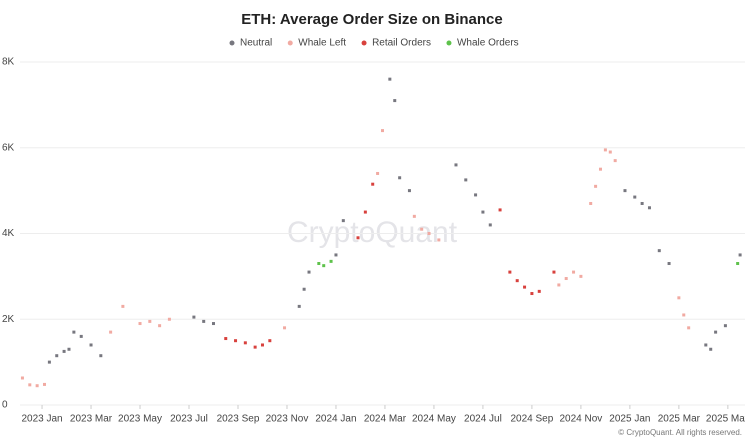  What do you see at coordinates (580, 419) in the screenshot?
I see `x-tick-label: 2024 Nov` at bounding box center [580, 419].